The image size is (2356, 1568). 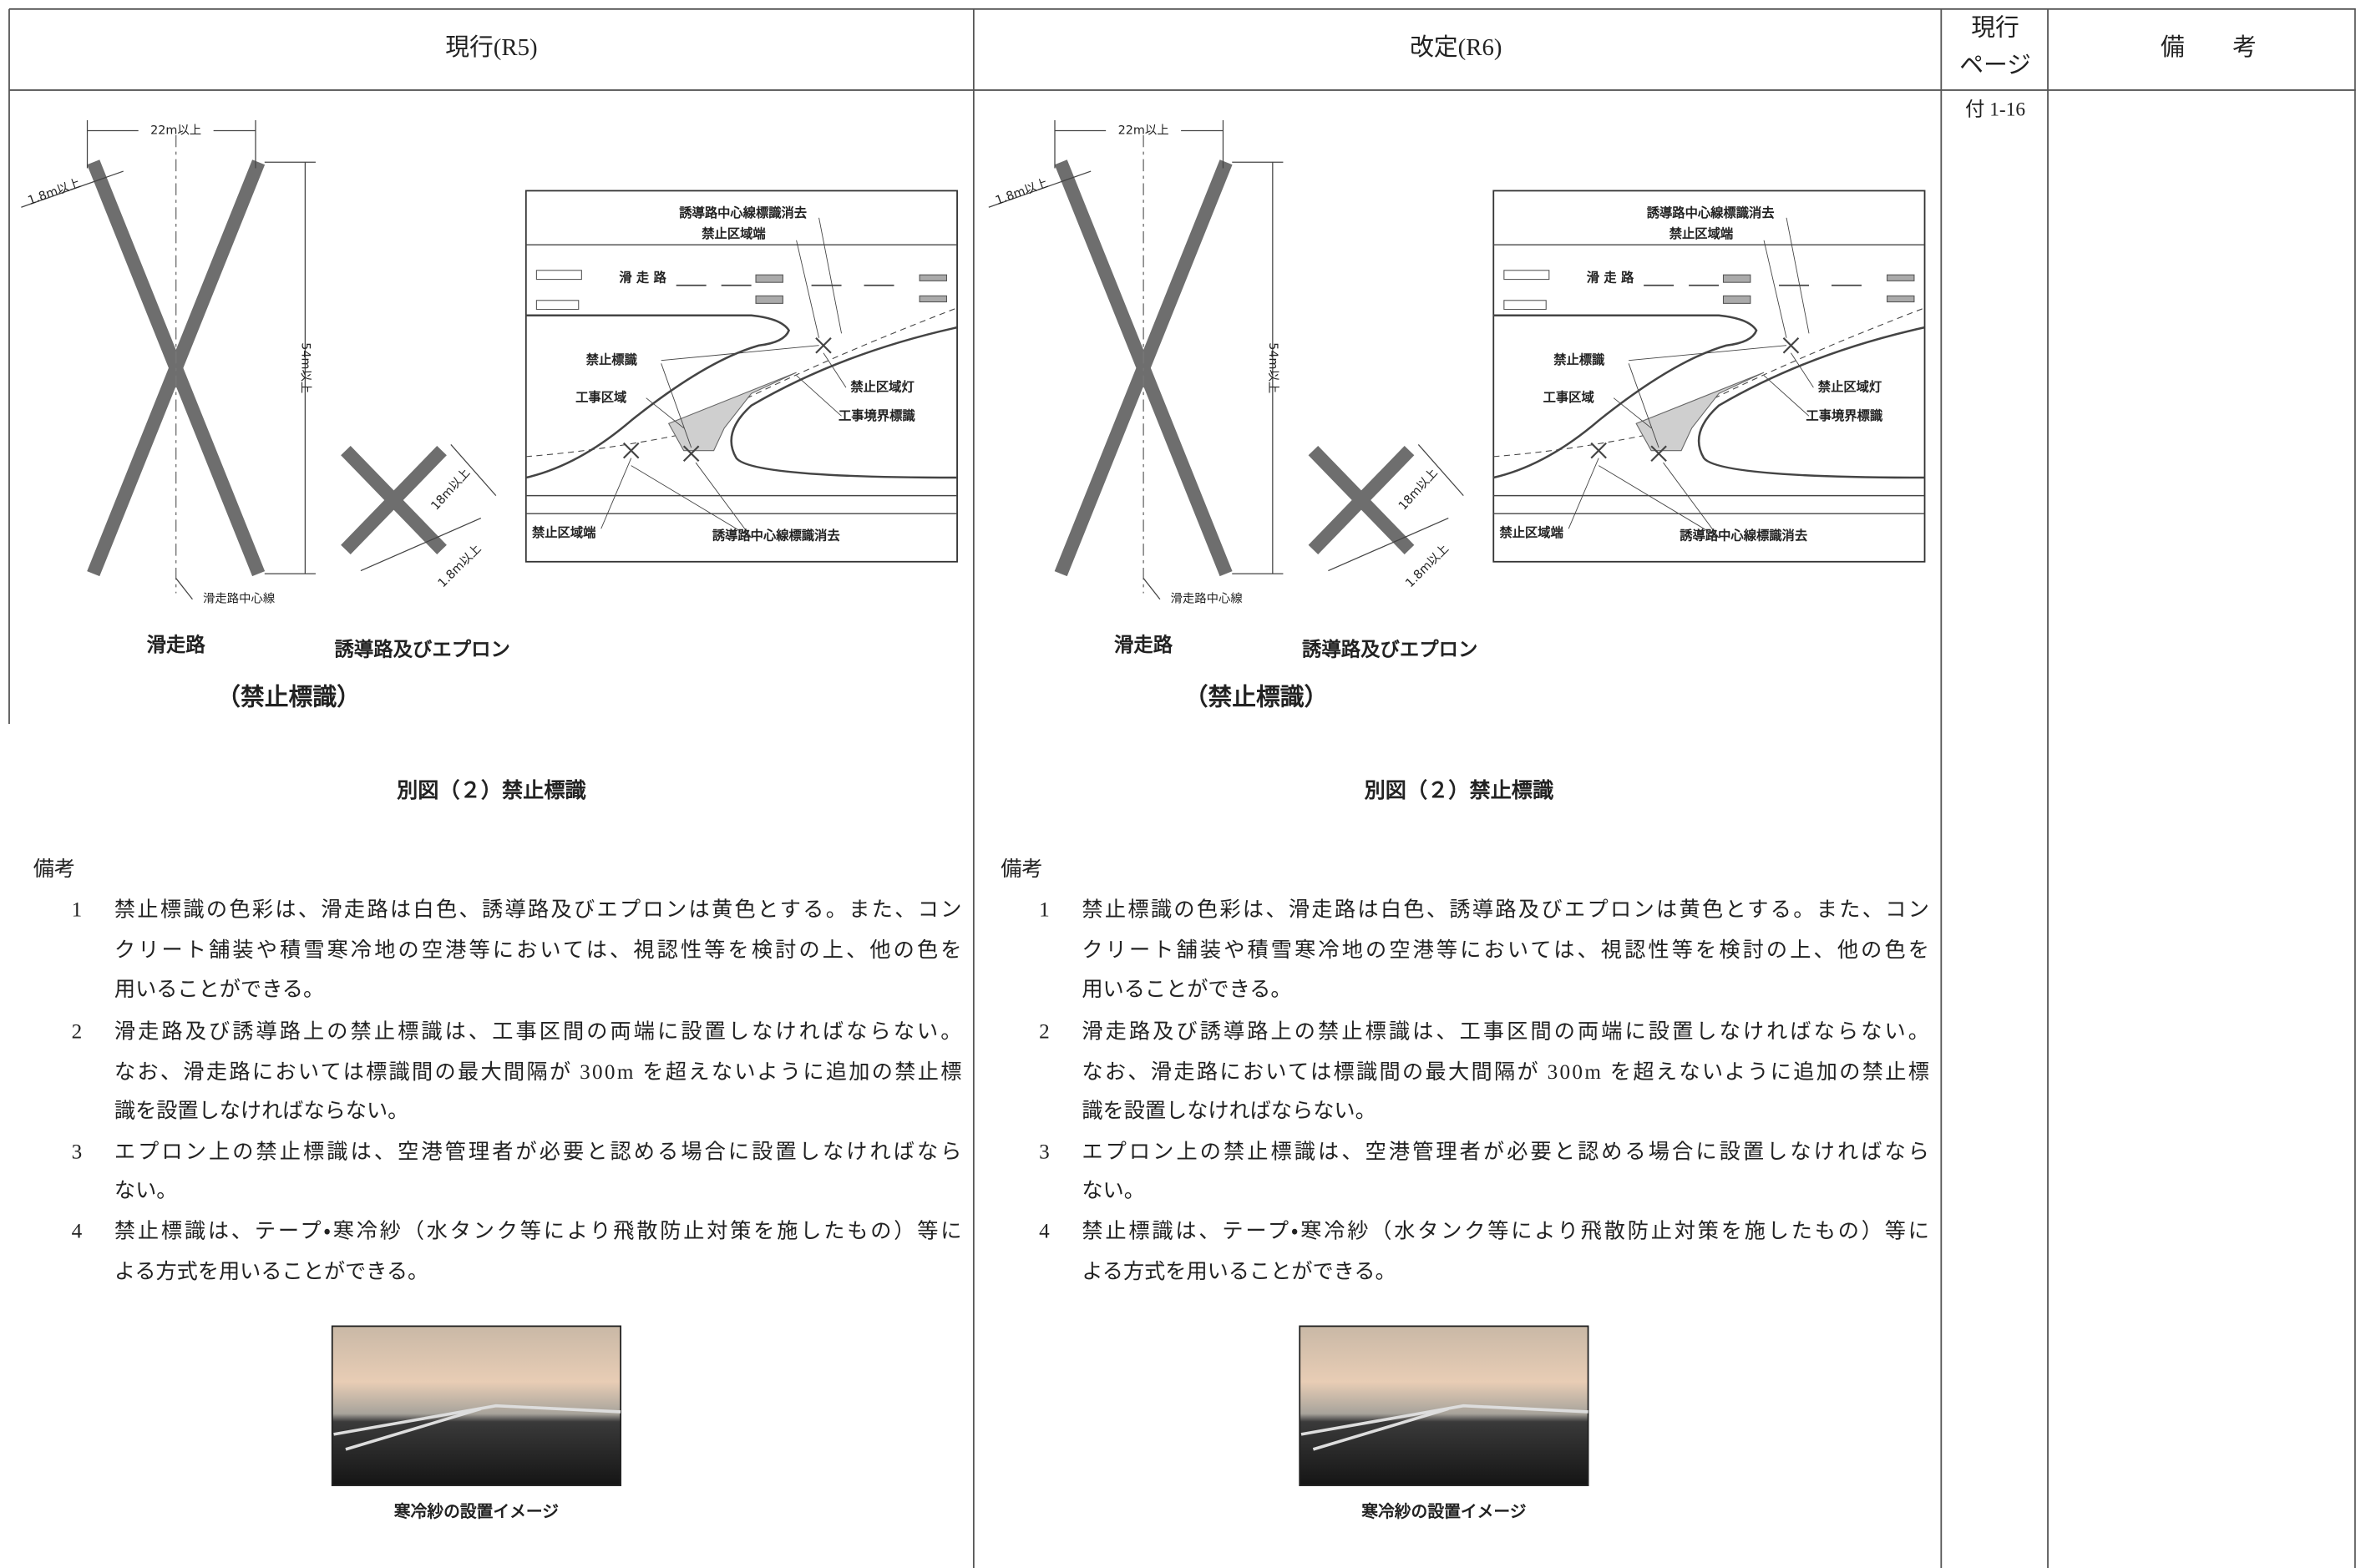 I want to click on header-revised: 改定(R6), so click(x=1456, y=47).